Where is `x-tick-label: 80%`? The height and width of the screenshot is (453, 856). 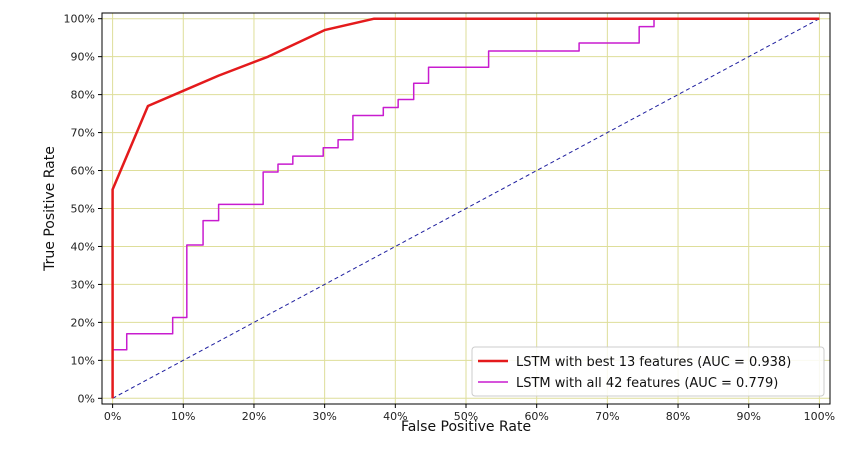 x-tick-label: 80% is located at coordinates (678, 416).